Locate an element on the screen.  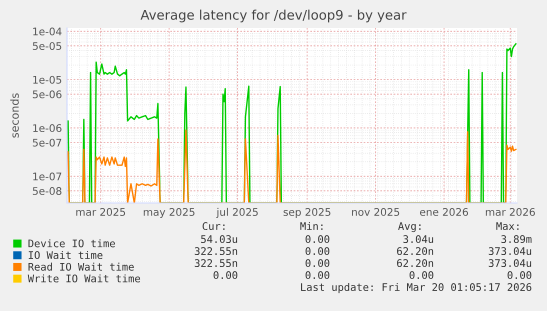
y-tick-label: 1e-04 is located at coordinates (47, 32).